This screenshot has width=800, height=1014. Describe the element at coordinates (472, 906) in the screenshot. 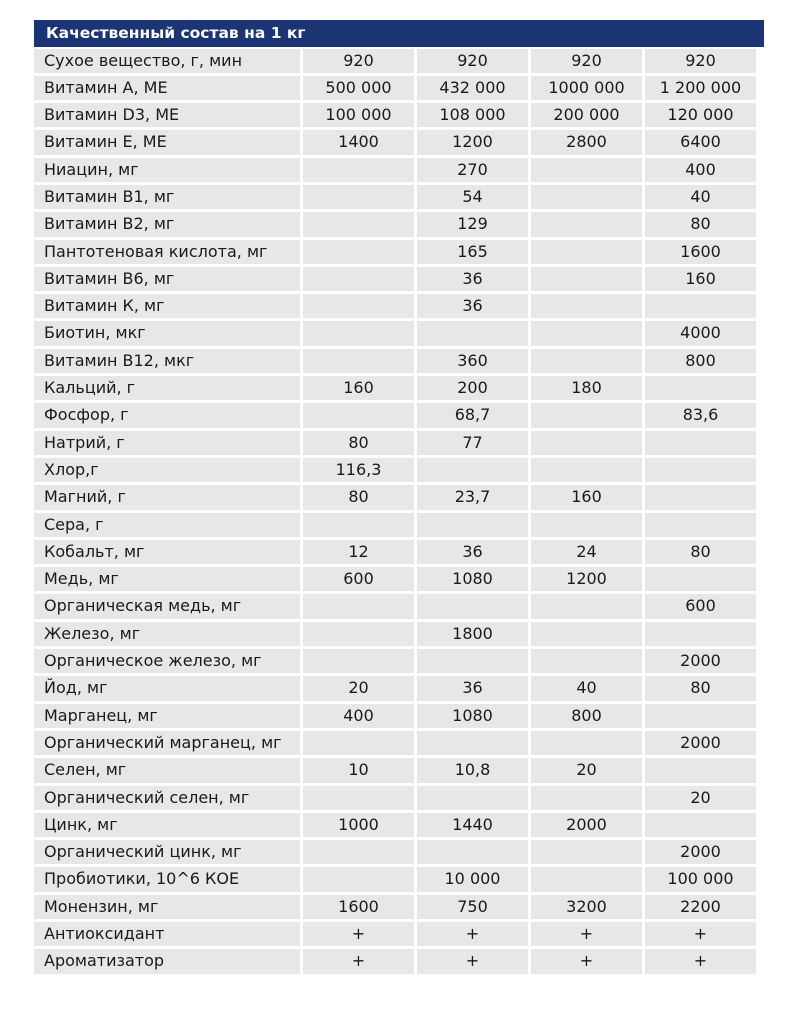

I see `value-cell: 750` at that location.